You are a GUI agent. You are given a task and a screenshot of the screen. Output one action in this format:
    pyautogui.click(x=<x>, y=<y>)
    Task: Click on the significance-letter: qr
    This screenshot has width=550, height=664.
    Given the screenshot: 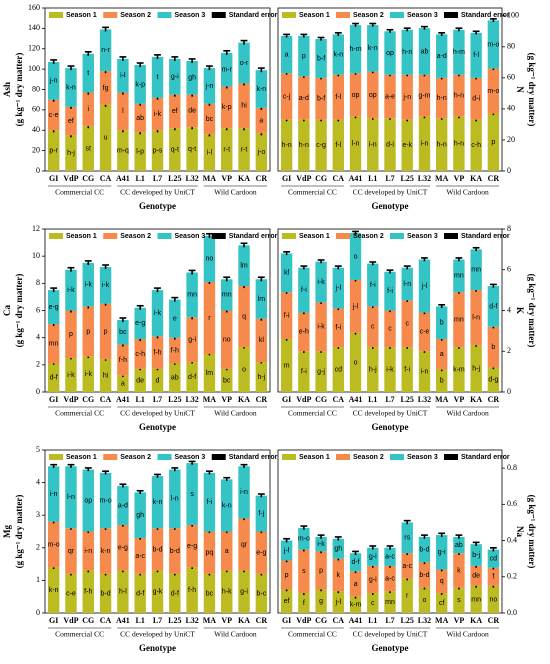 What is the action you would take?
    pyautogui.click(x=71, y=551)
    